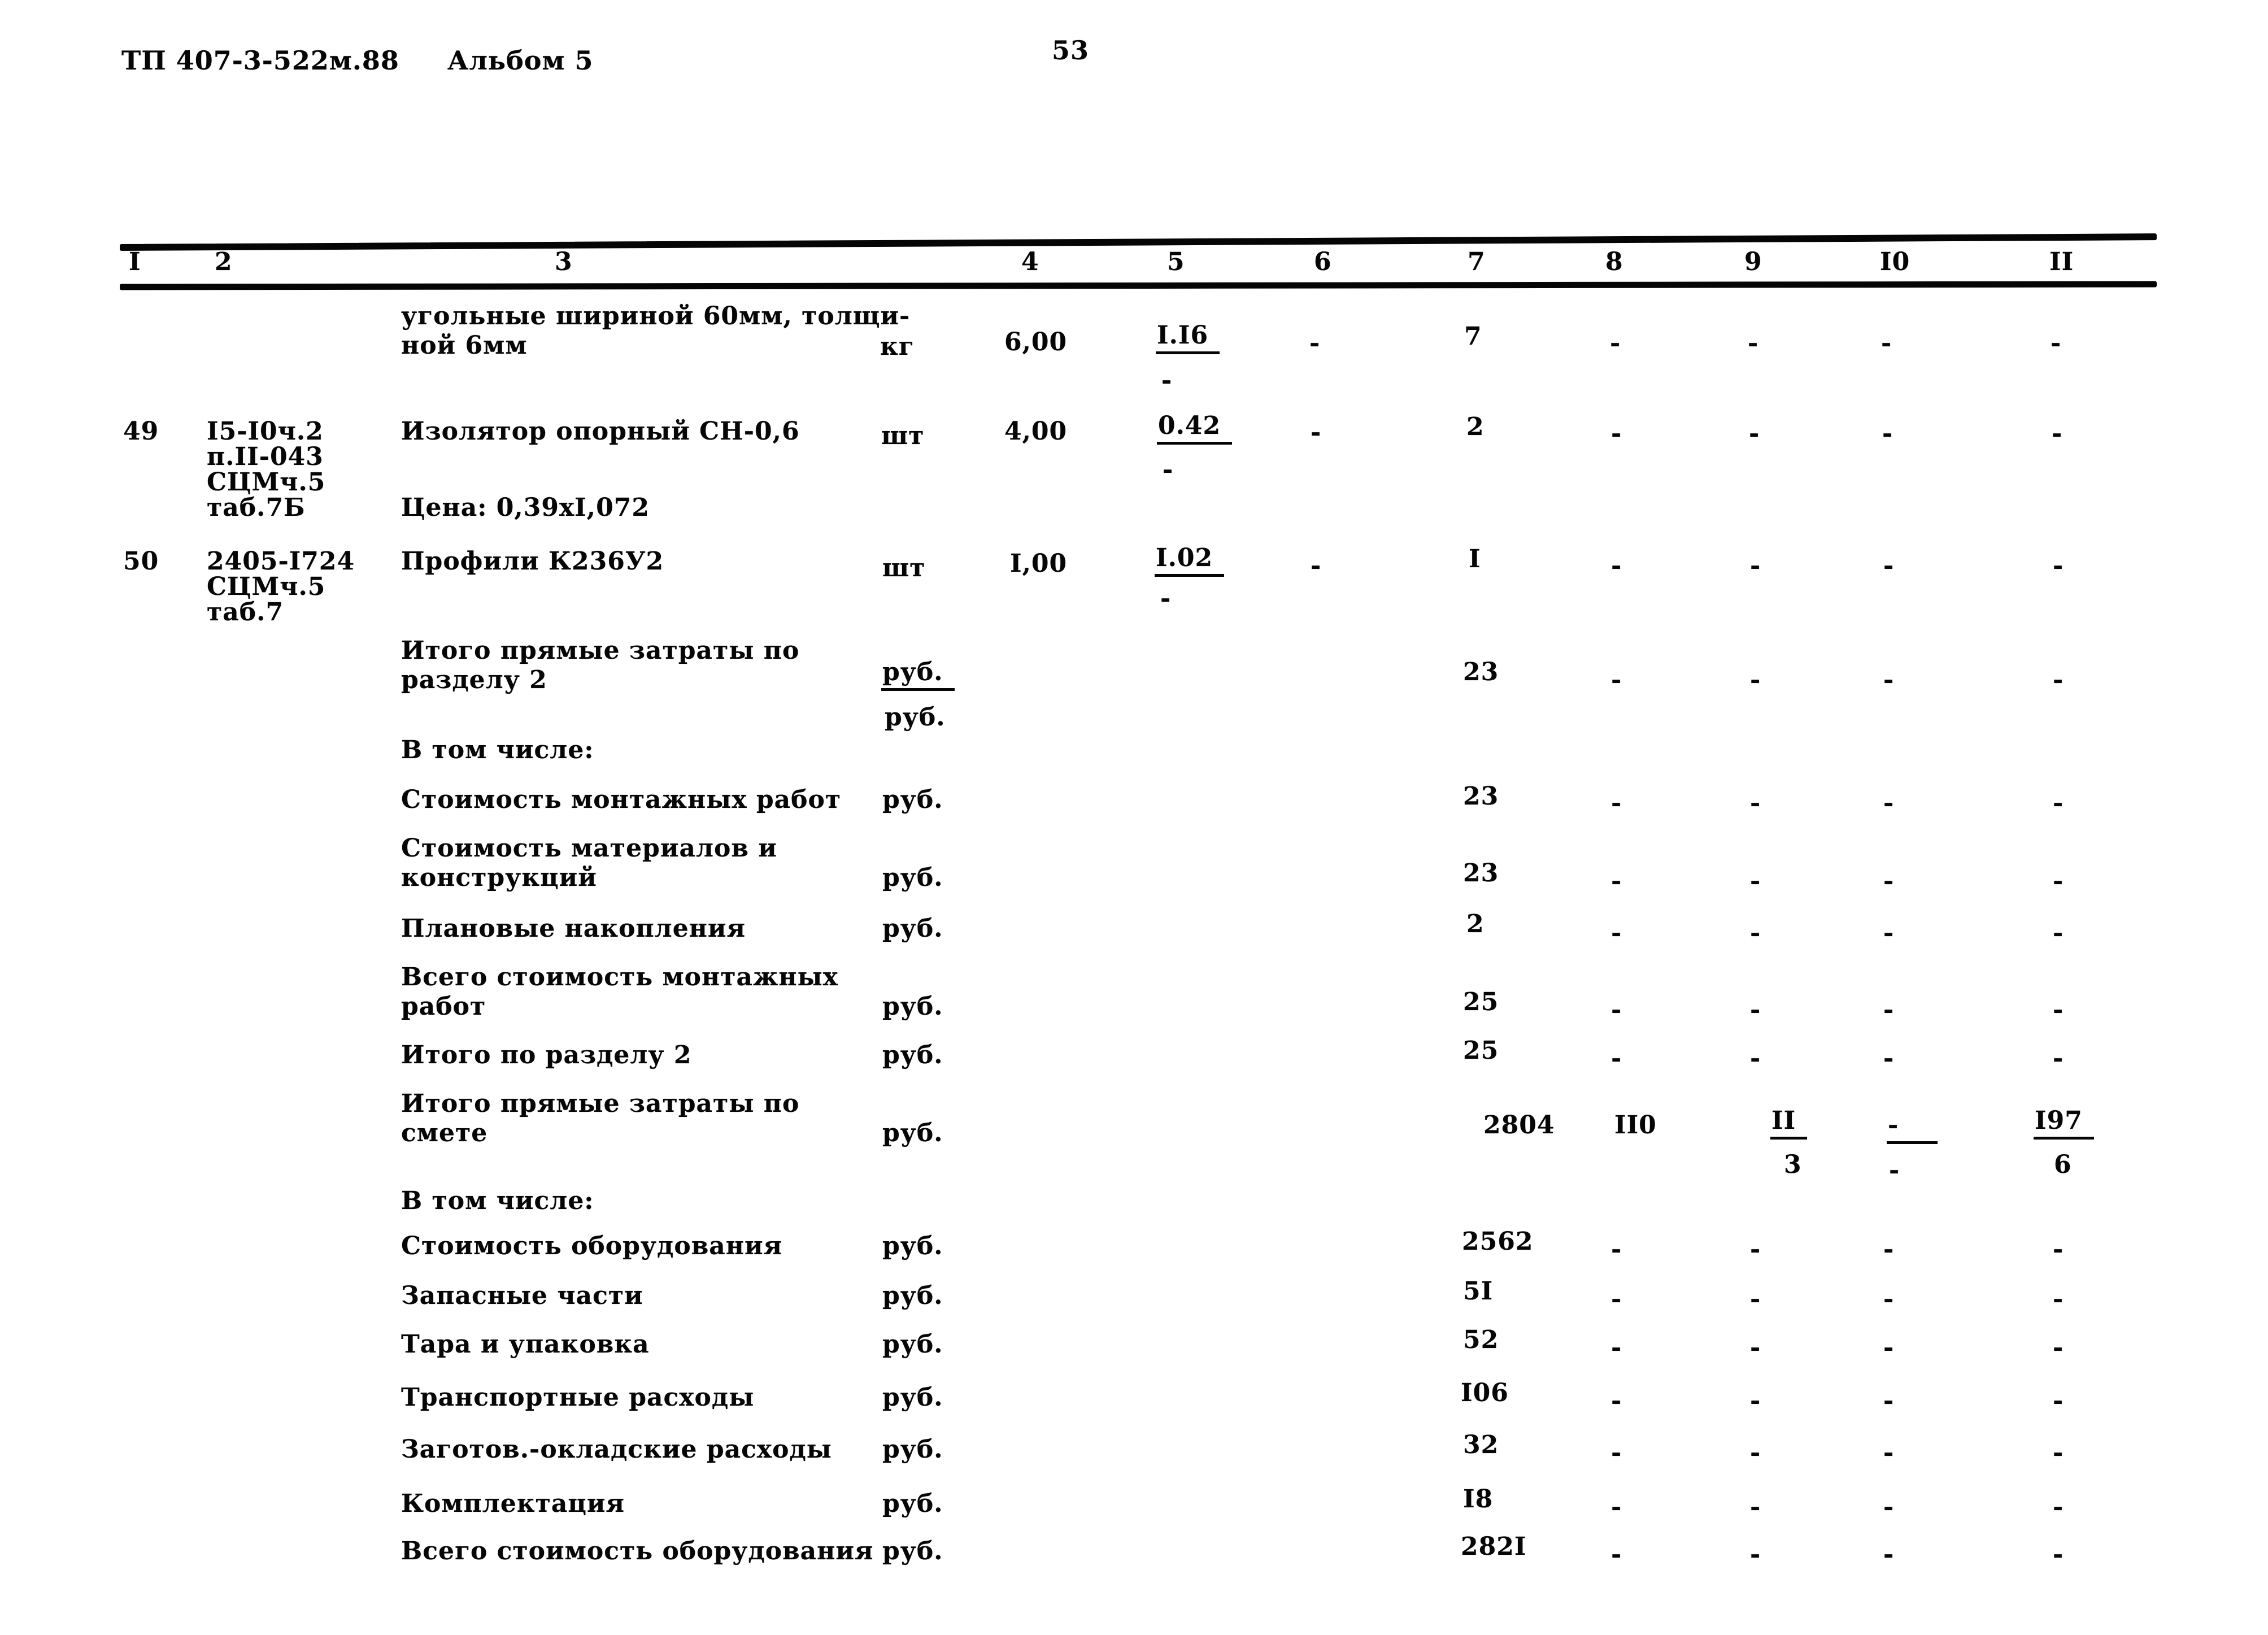 The image size is (2268, 1635). What do you see at coordinates (564, 261) in the screenshot?
I see `column-header-3: 3` at bounding box center [564, 261].